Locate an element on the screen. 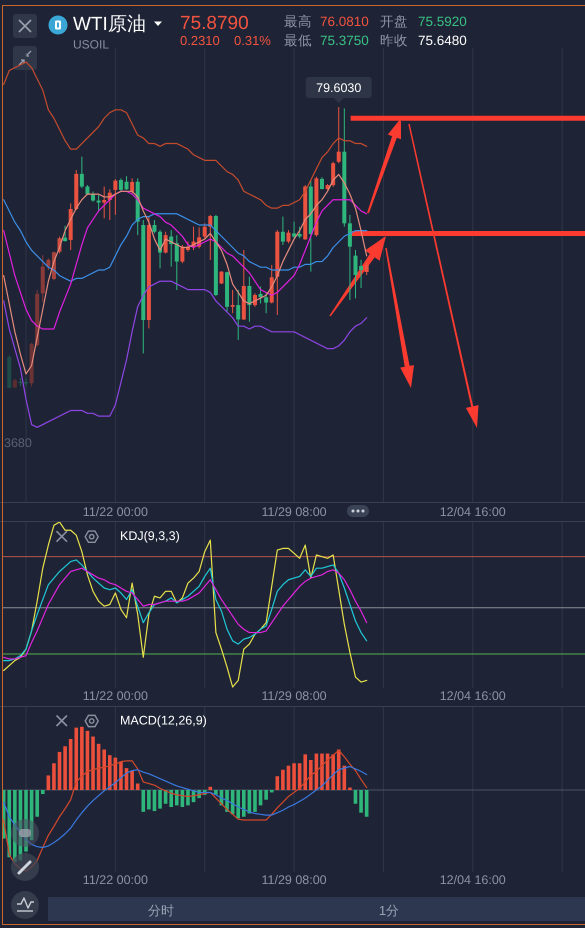  text: 0.31% is located at coordinates (253, 40).